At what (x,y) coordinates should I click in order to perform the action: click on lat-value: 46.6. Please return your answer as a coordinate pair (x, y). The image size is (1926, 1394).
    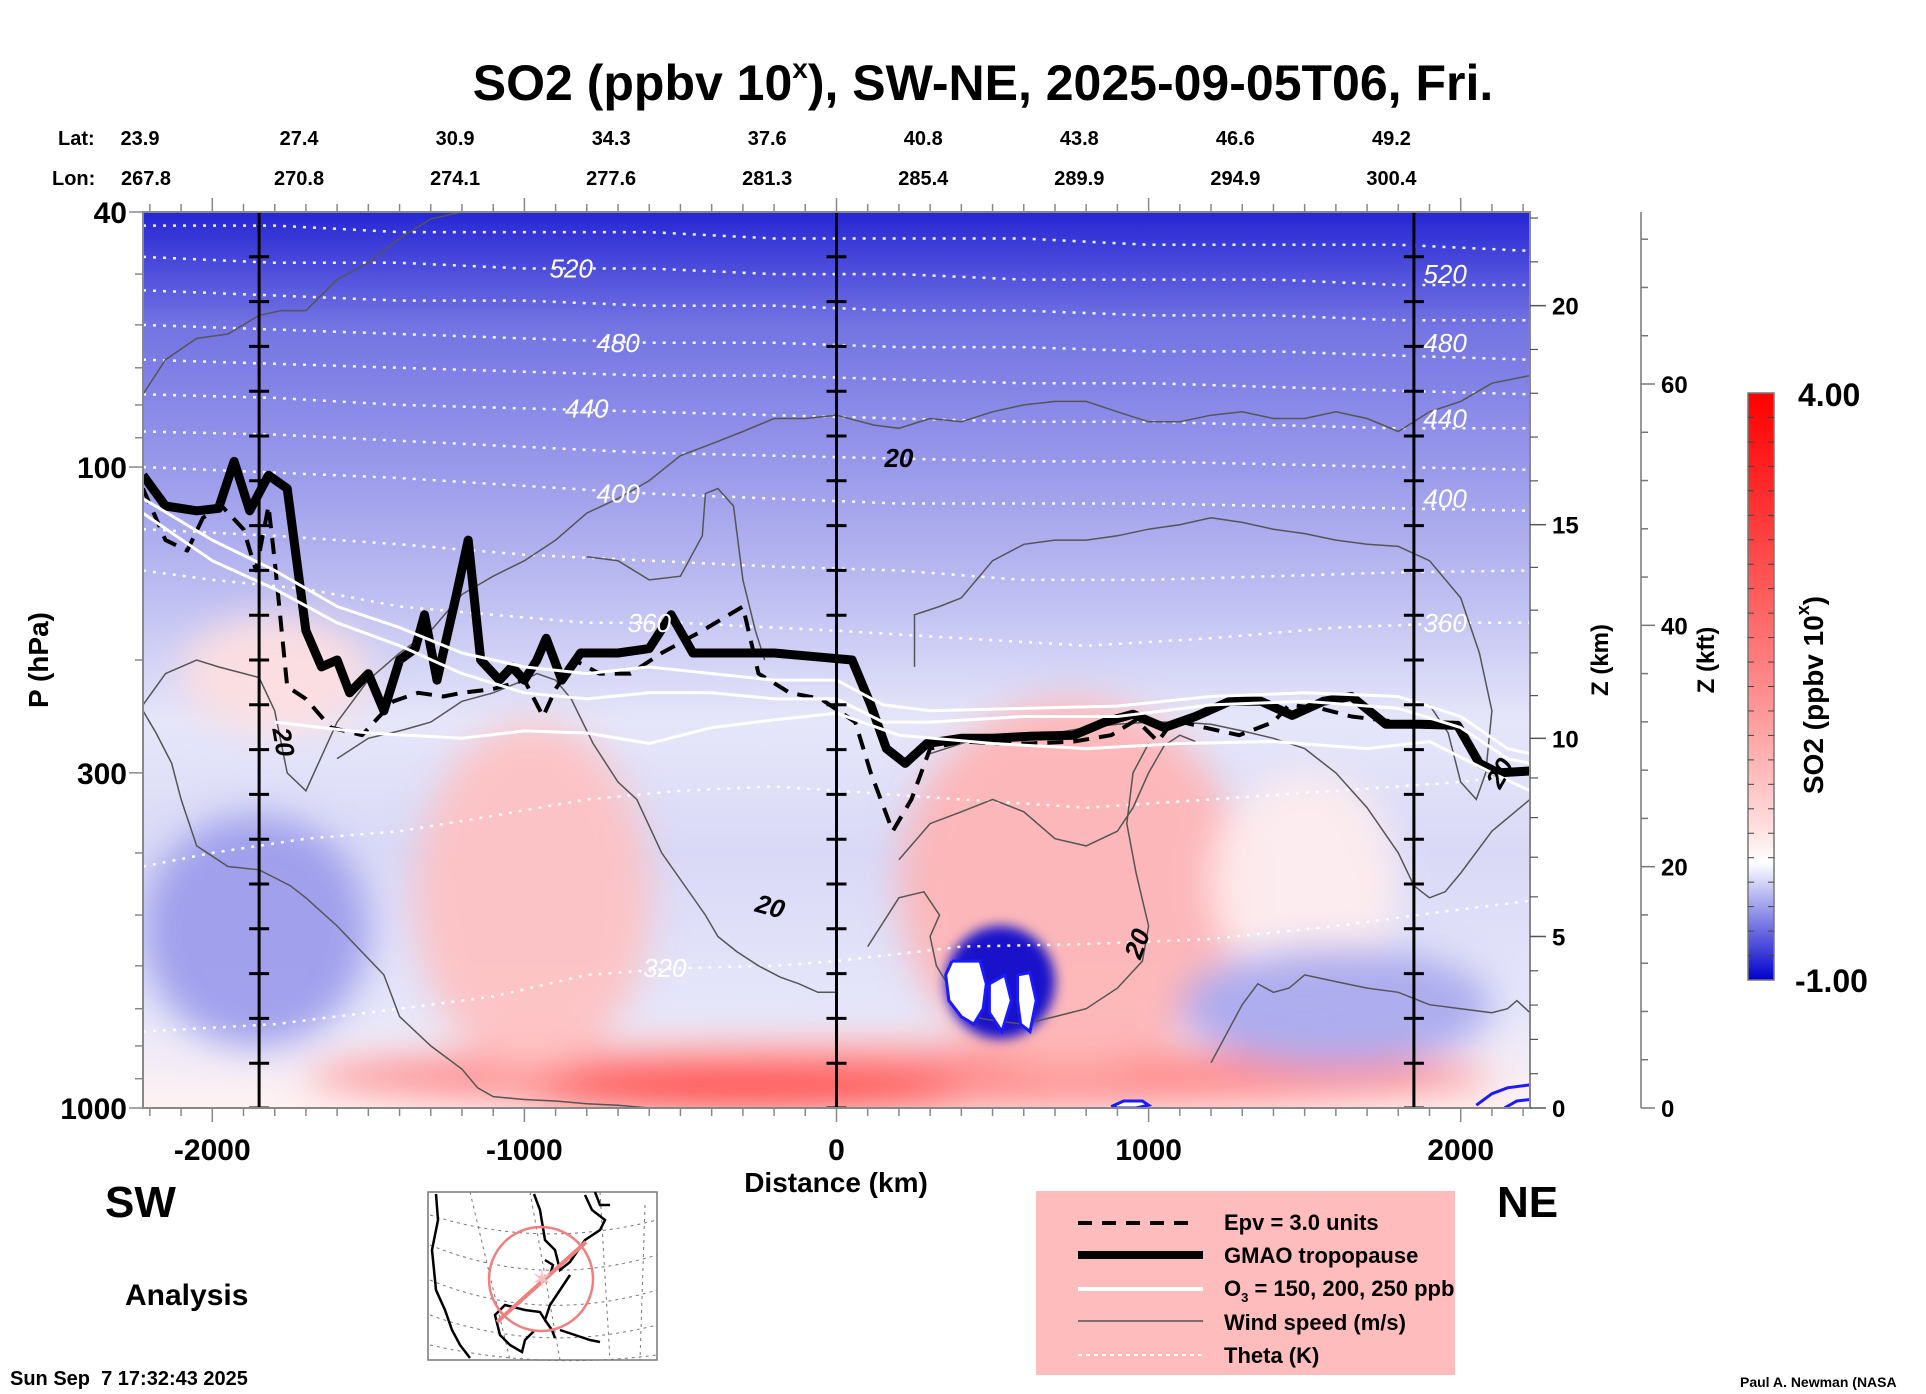
    Looking at the image, I should click on (1235, 139).